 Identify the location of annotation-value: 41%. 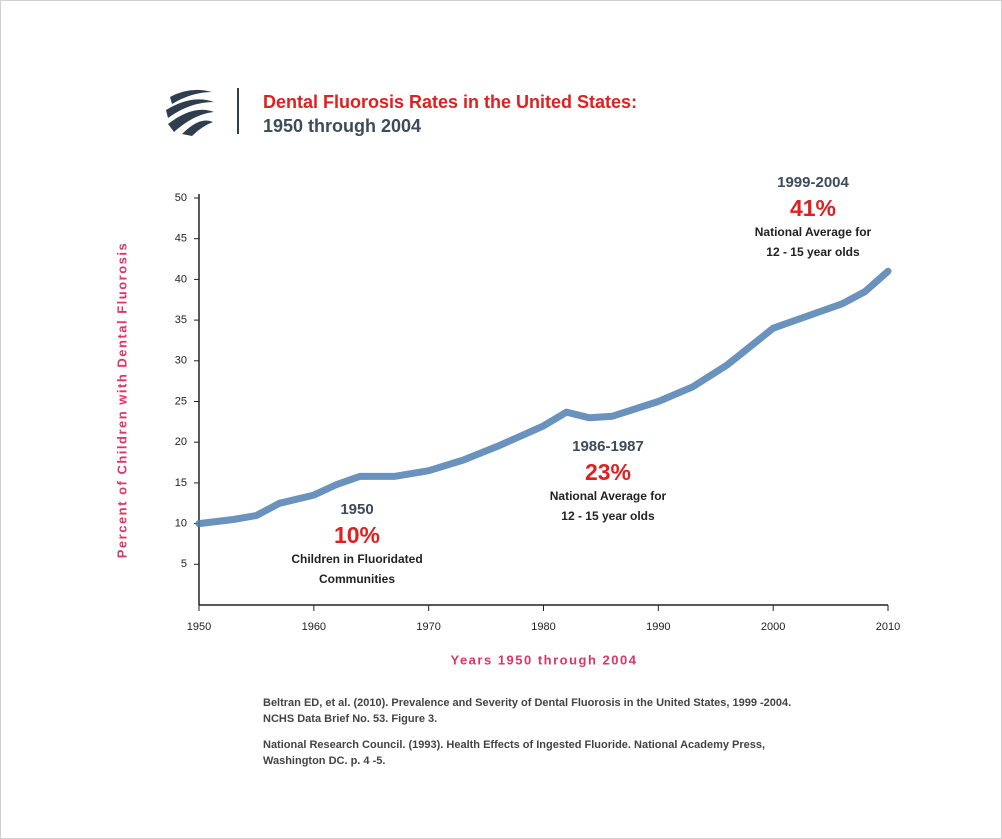
(813, 208).